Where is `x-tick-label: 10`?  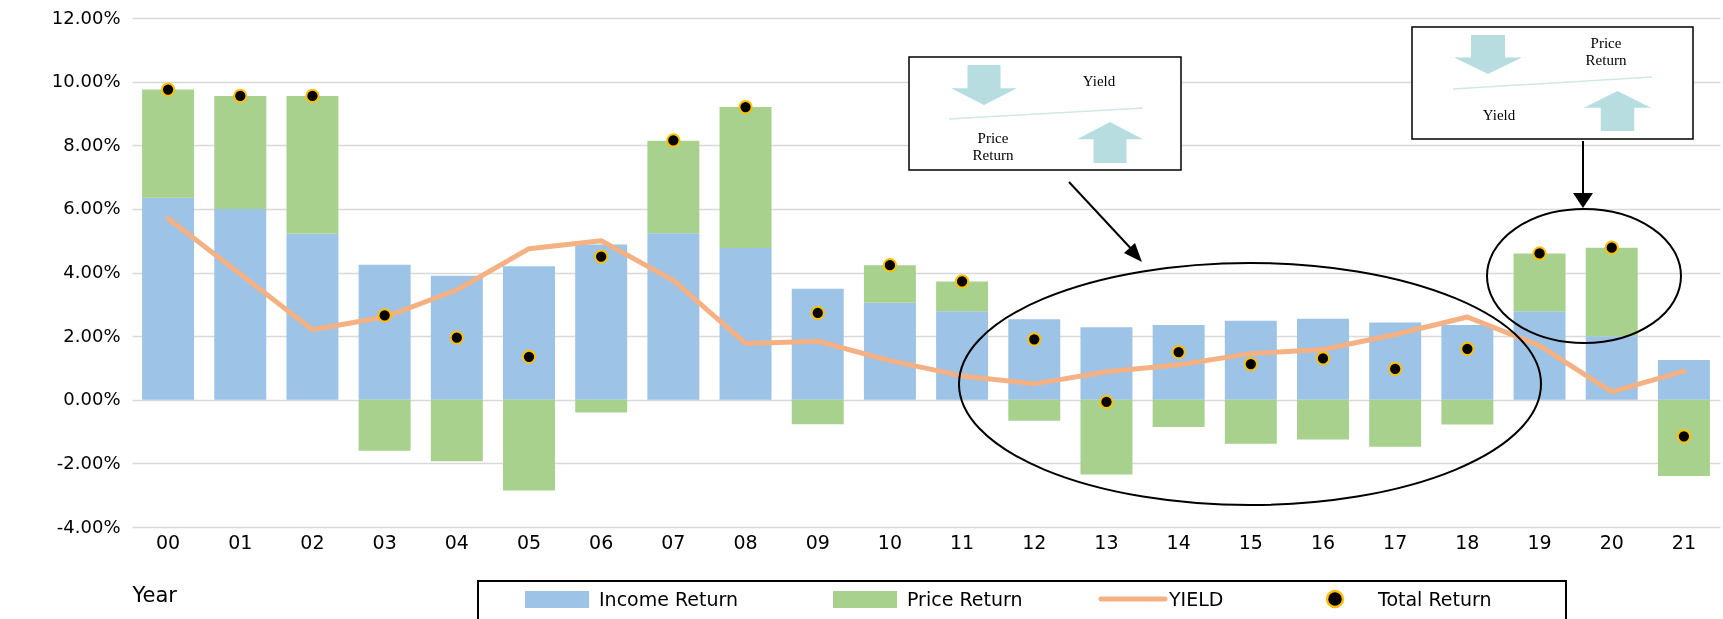
x-tick-label: 10 is located at coordinates (889, 541).